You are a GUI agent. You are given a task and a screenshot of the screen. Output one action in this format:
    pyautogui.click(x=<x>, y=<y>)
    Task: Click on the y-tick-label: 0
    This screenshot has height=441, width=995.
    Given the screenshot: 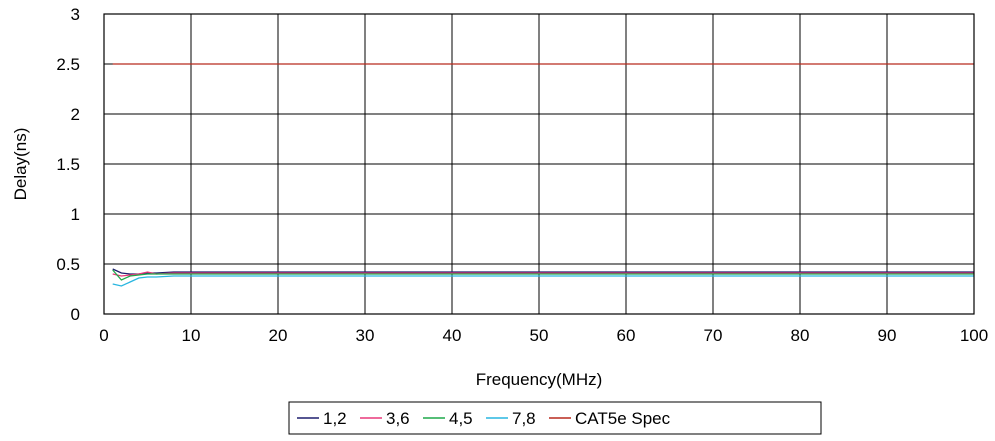 What is the action you would take?
    pyautogui.click(x=75, y=314)
    